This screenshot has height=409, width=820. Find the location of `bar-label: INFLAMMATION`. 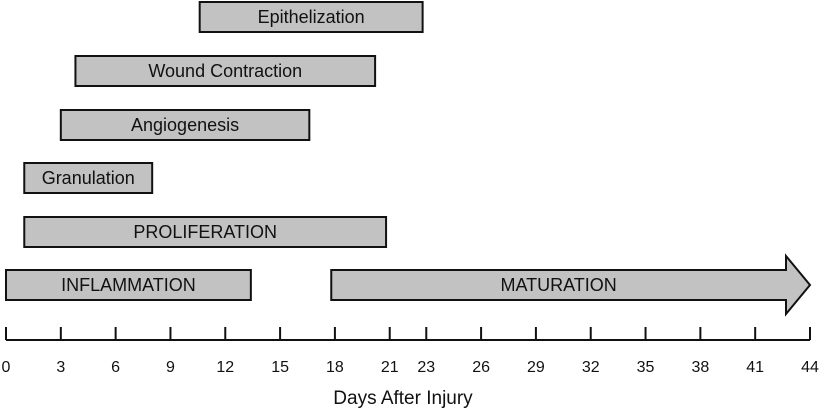

bar-label: INFLAMMATION is located at coordinates (128, 285).